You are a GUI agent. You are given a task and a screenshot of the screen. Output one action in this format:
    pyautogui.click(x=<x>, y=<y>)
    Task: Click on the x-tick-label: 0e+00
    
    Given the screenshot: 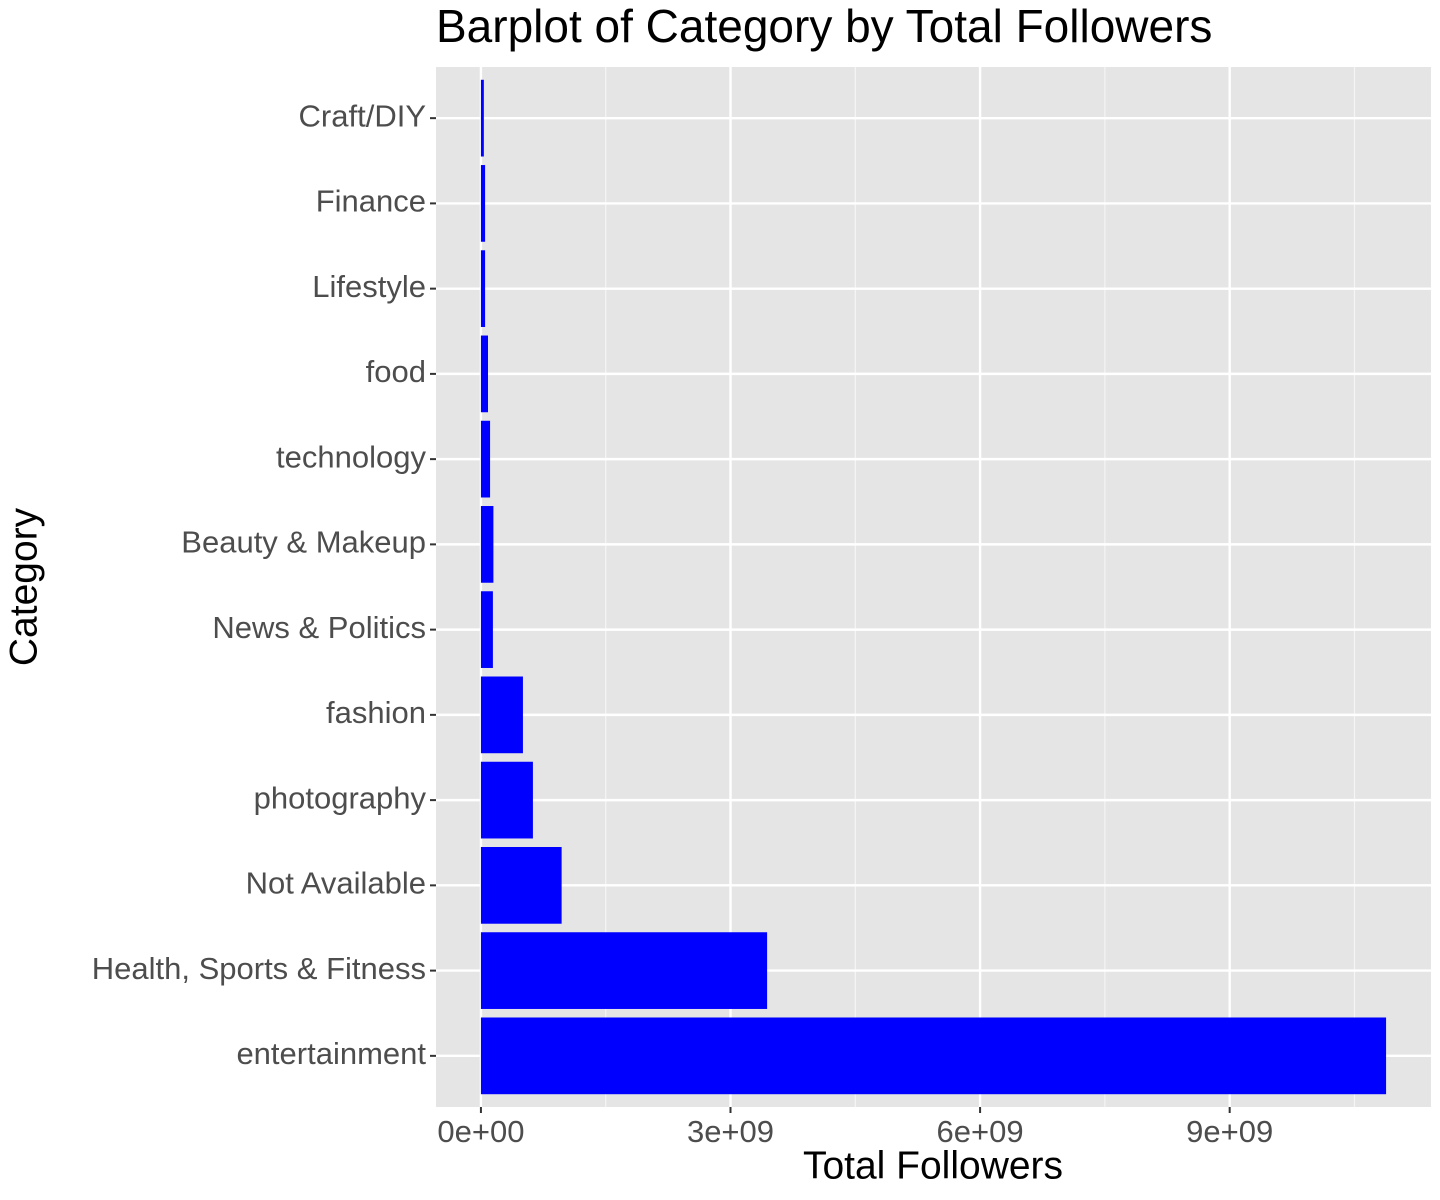 What is the action you would take?
    pyautogui.click(x=480, y=1131)
    